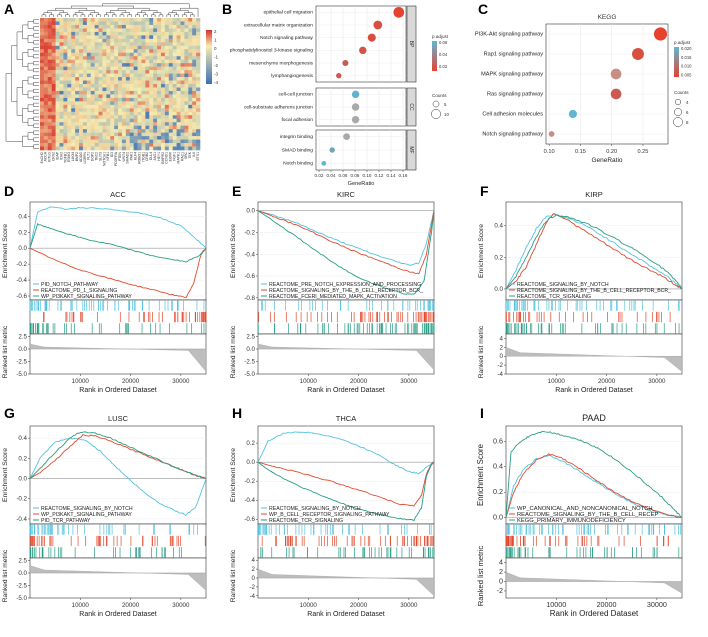 The height and width of the screenshot is (637, 708). Describe the element at coordinates (100, 156) in the screenshot. I see `heatmap-col-label: SLIT3` at that location.